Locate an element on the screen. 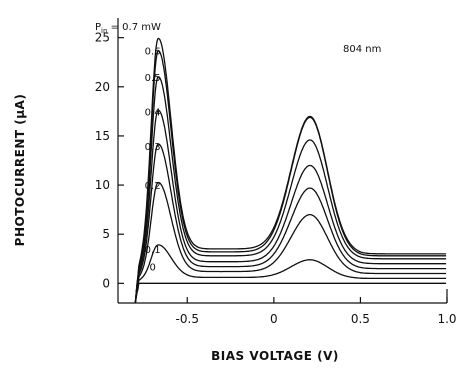  power-label-sub: in is located at coordinates (104, 31).